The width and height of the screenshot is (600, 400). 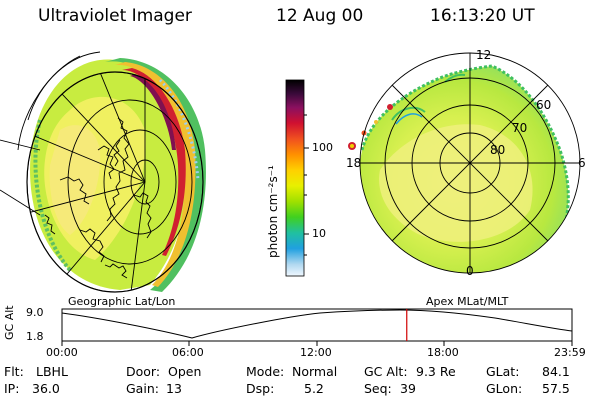 I want to click on glon-label: GLon:, so click(x=504, y=388).